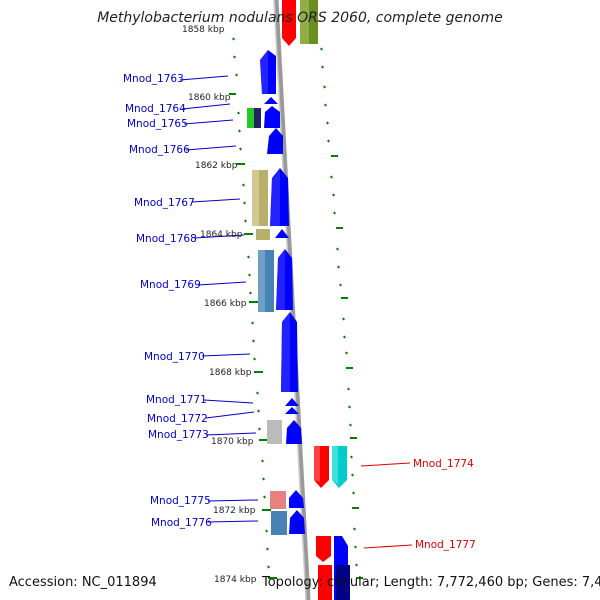 Image resolution: width=600 pixels, height=600 pixels. I want to click on right-tick-column, so click(341, 313).